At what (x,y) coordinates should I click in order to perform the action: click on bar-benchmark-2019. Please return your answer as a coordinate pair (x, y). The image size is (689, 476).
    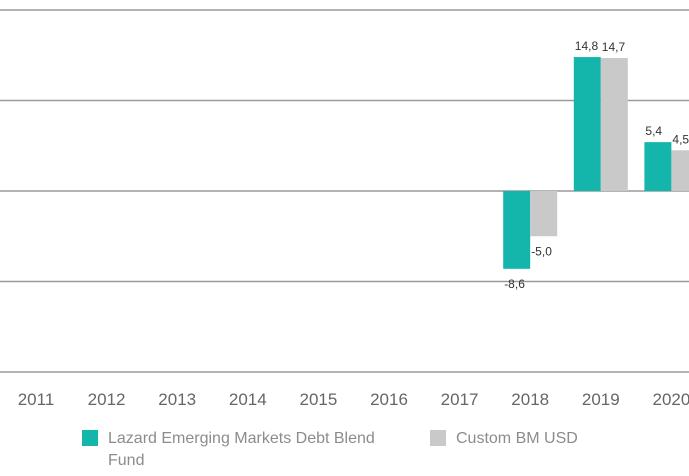
    Looking at the image, I should click on (614, 124).